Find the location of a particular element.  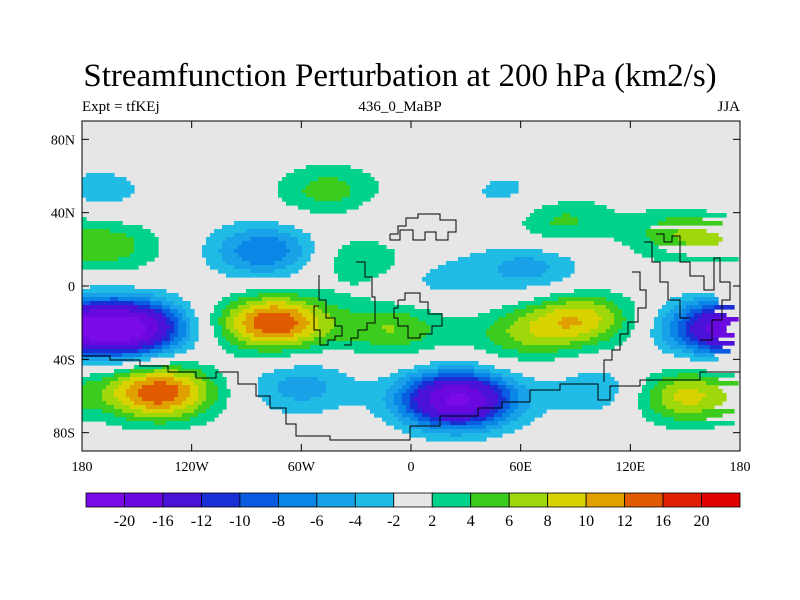

colorbar-swatch is located at coordinates (490, 500).